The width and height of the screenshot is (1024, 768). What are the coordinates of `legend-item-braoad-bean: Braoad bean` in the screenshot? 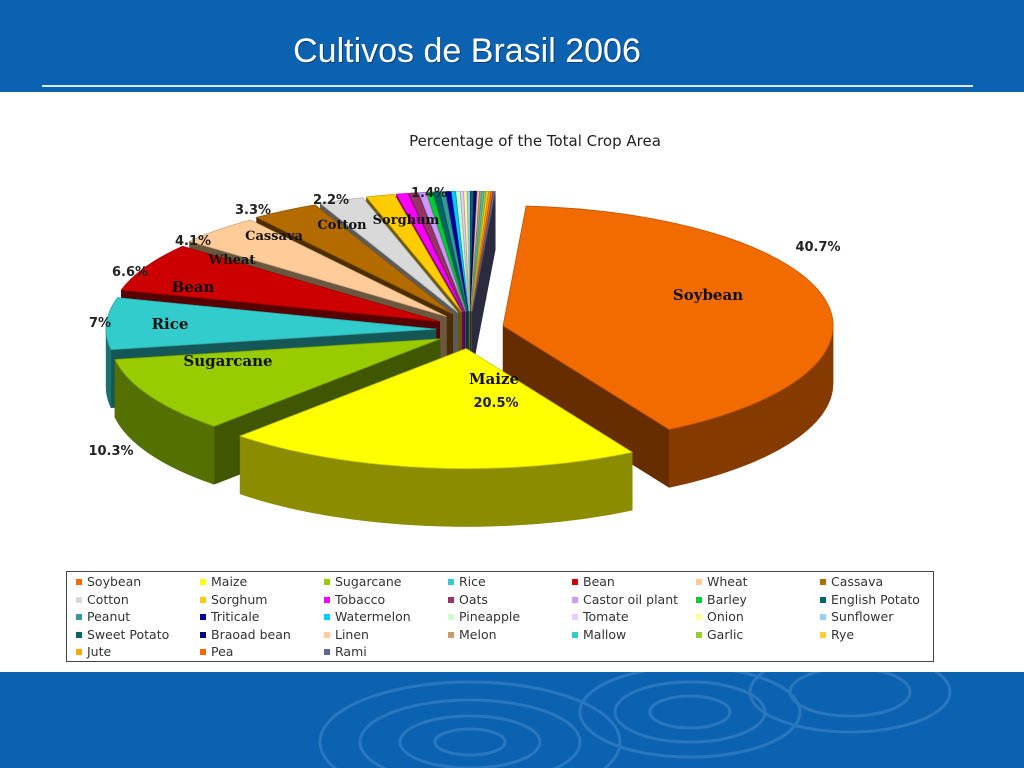 It's located at (242, 634).